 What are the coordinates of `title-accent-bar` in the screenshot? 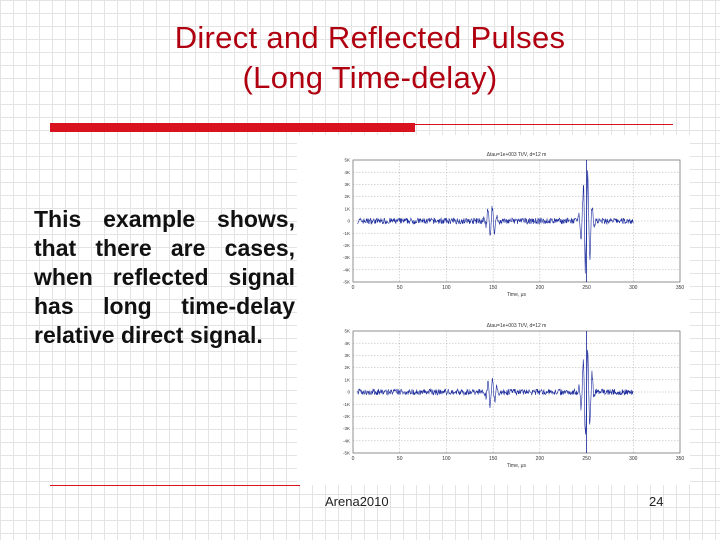 It's located at (232, 127).